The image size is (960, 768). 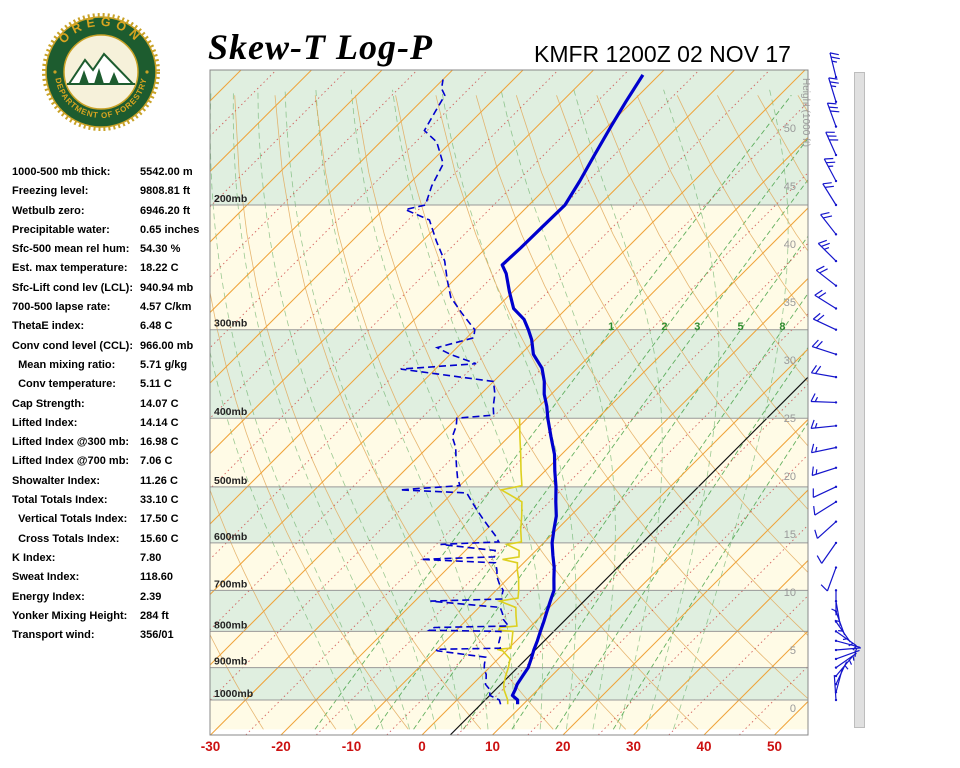 I want to click on index-label: Energy Index:, so click(x=48, y=596).